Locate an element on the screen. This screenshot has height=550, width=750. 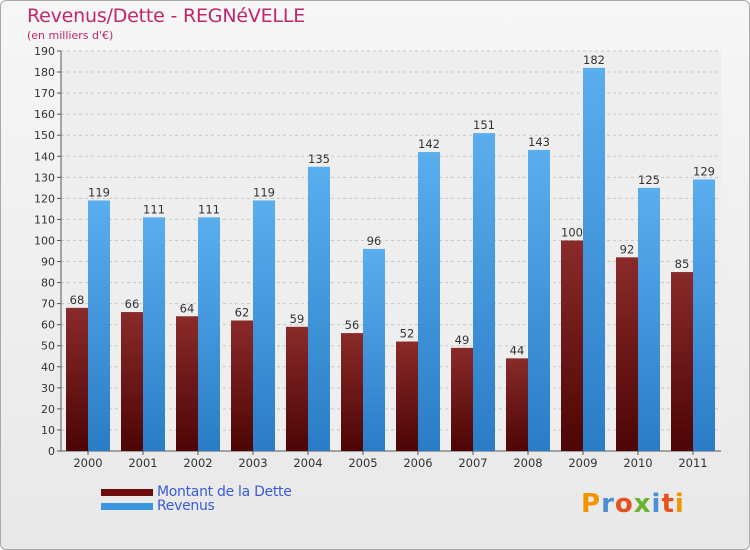
y-tick-label: 170 is located at coordinates (44, 93).